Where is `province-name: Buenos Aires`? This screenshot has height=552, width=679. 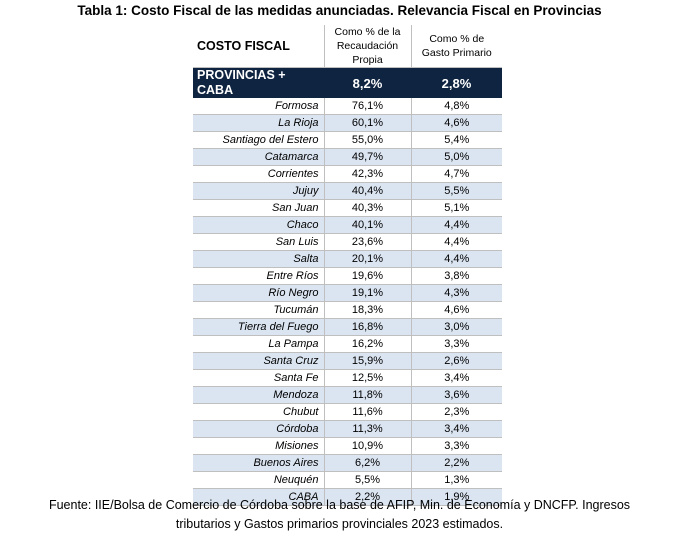 province-name: Buenos Aires is located at coordinates (258, 463).